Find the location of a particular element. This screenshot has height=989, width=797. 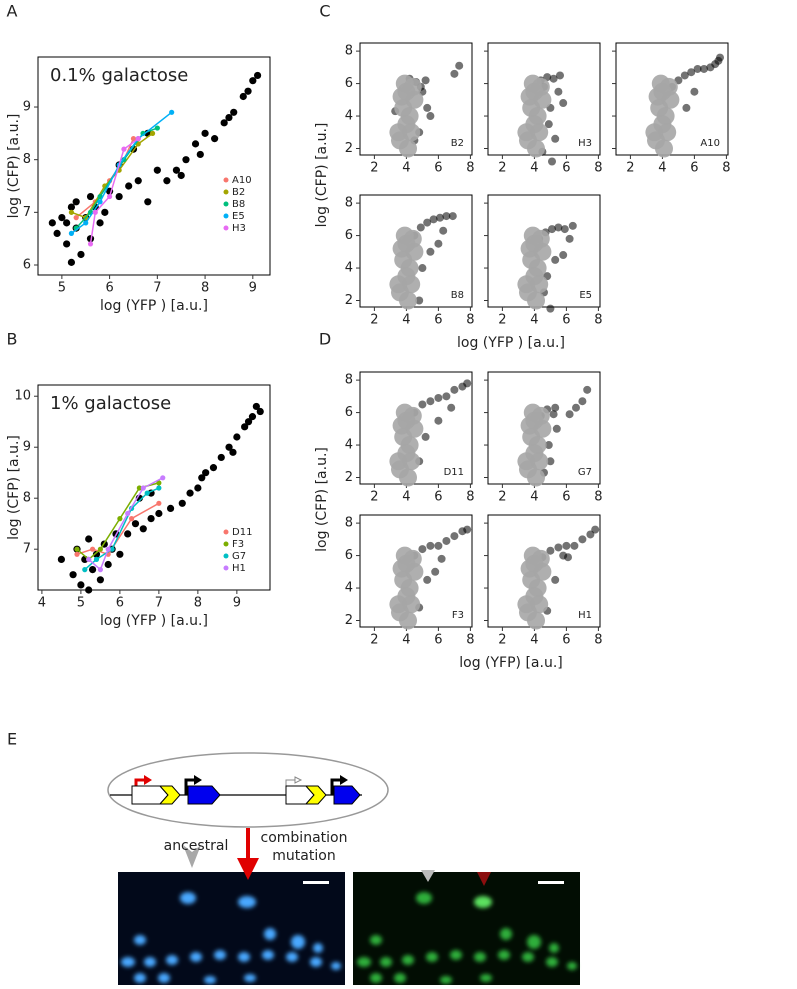

panel-name: G7 is located at coordinates (585, 472).